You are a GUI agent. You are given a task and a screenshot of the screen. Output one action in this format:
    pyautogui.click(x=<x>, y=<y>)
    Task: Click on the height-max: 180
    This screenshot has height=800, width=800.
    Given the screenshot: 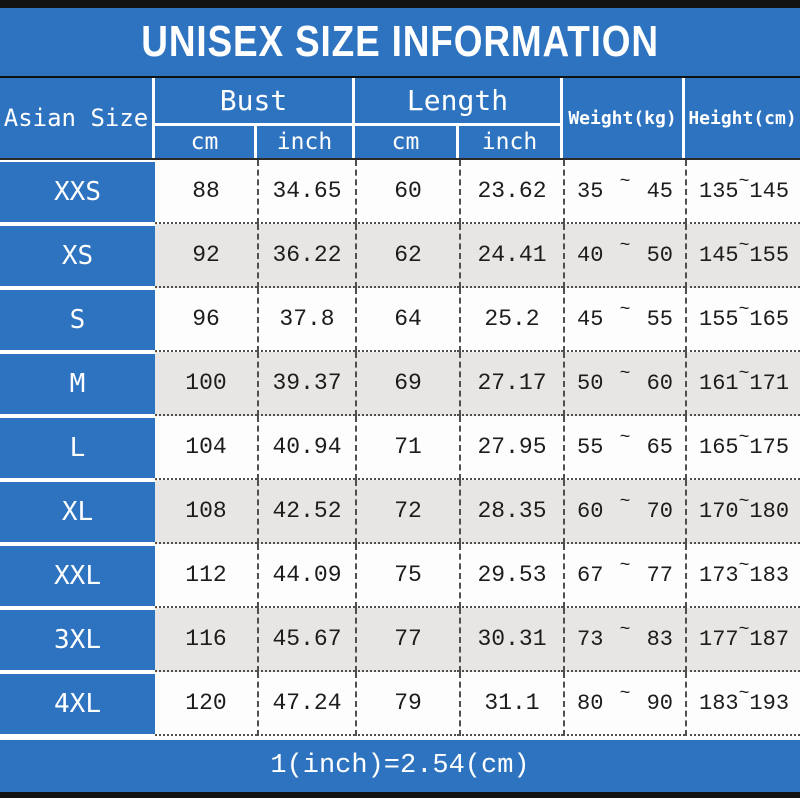 What is the action you would take?
    pyautogui.click(x=769, y=511)
    